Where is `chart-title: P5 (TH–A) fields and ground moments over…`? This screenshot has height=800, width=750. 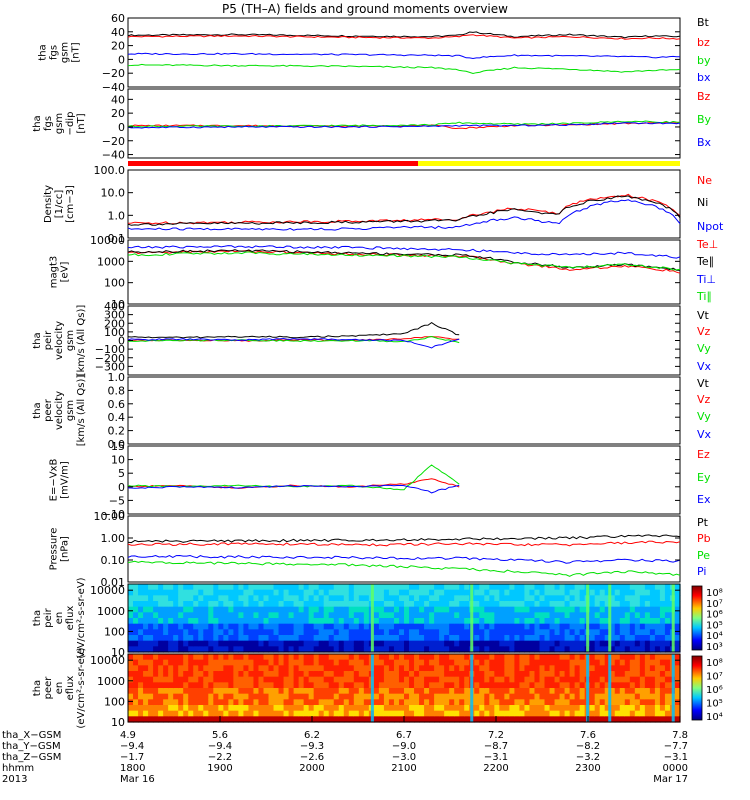
chart-title: P5 (TH–A) fields and ground moments over… is located at coordinates (365, 9).